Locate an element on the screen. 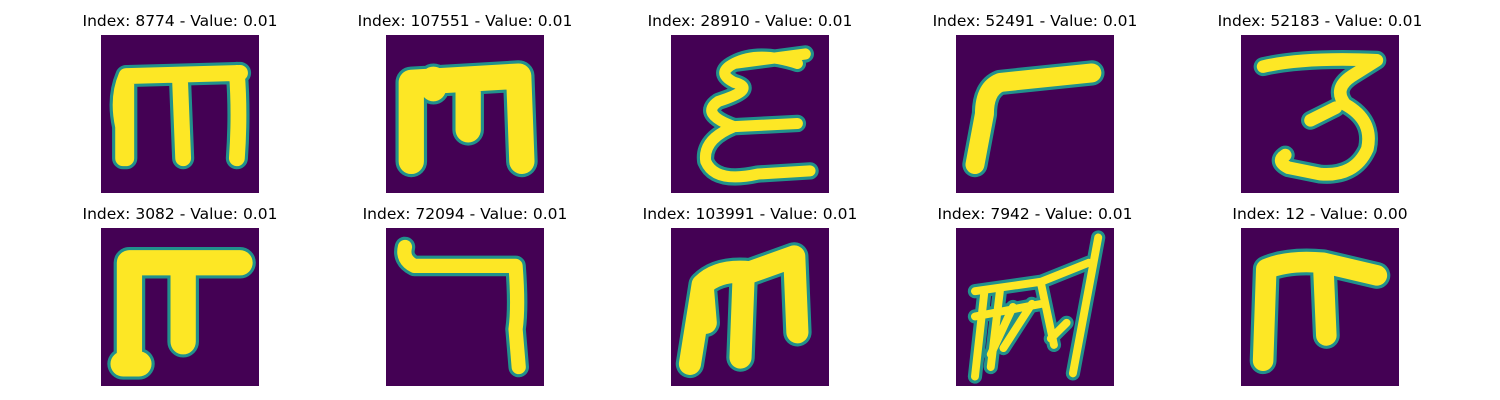 The width and height of the screenshot is (1500, 400). thumbnail-panel: Index: 103991 - Value: 0.01 is located at coordinates (750, 293).